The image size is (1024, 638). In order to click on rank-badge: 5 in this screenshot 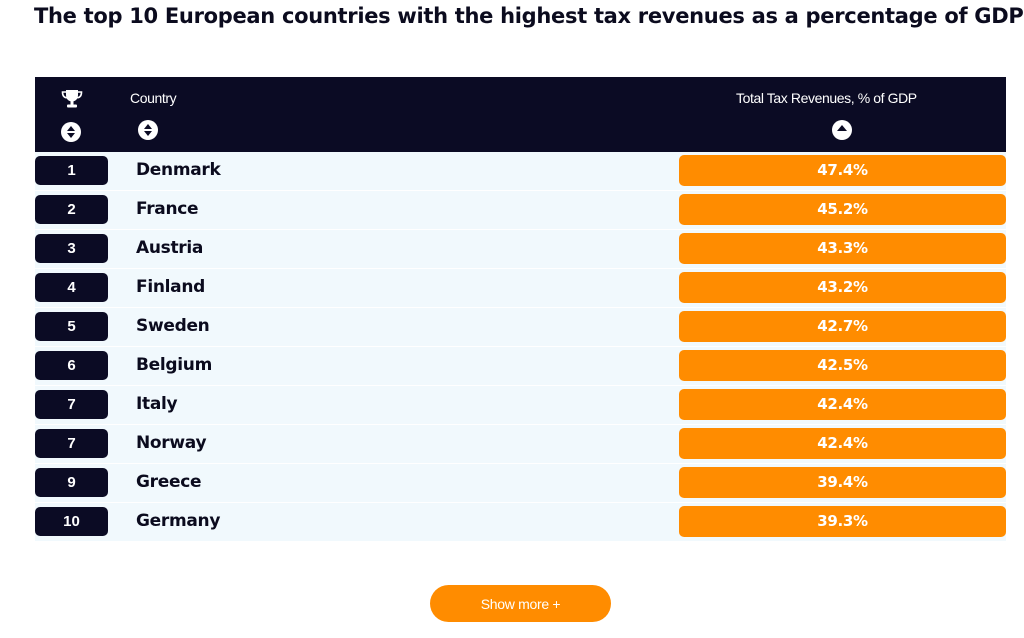, I will do `click(71, 326)`.